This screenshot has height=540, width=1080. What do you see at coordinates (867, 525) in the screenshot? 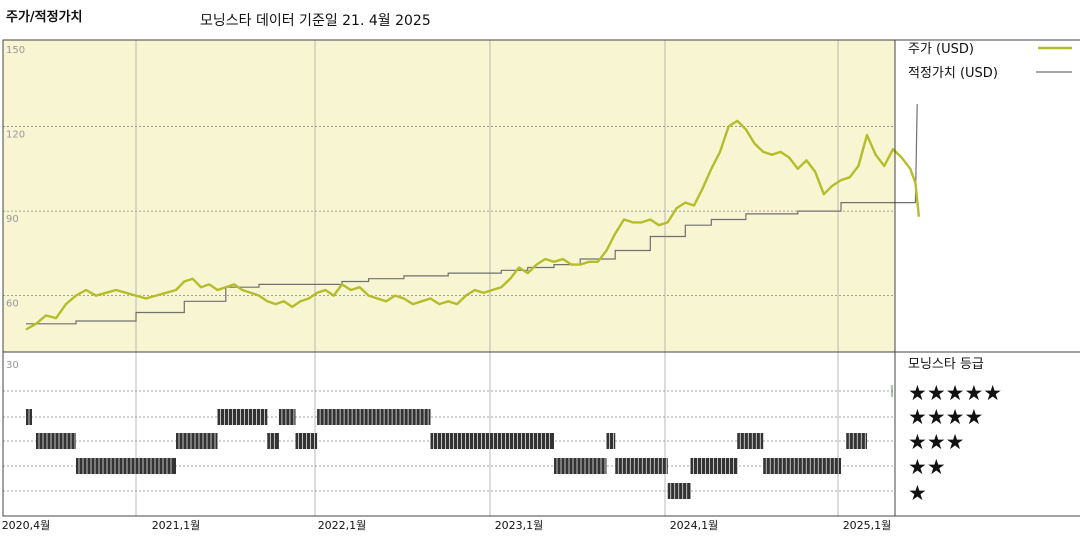
I see `x-tick-label-5: 2025,1월` at bounding box center [867, 525].